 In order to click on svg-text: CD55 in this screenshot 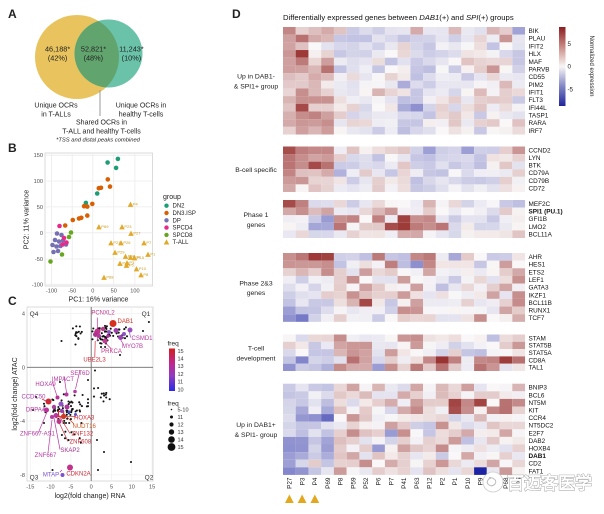, I will do `click(537, 77)`.